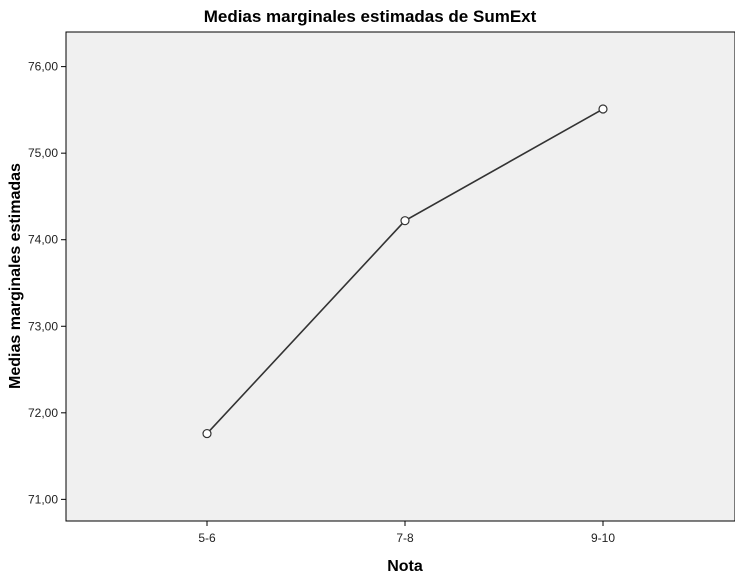  What do you see at coordinates (370, 16) in the screenshot?
I see `chart-title: Medias marginales estimadas de SumExt` at bounding box center [370, 16].